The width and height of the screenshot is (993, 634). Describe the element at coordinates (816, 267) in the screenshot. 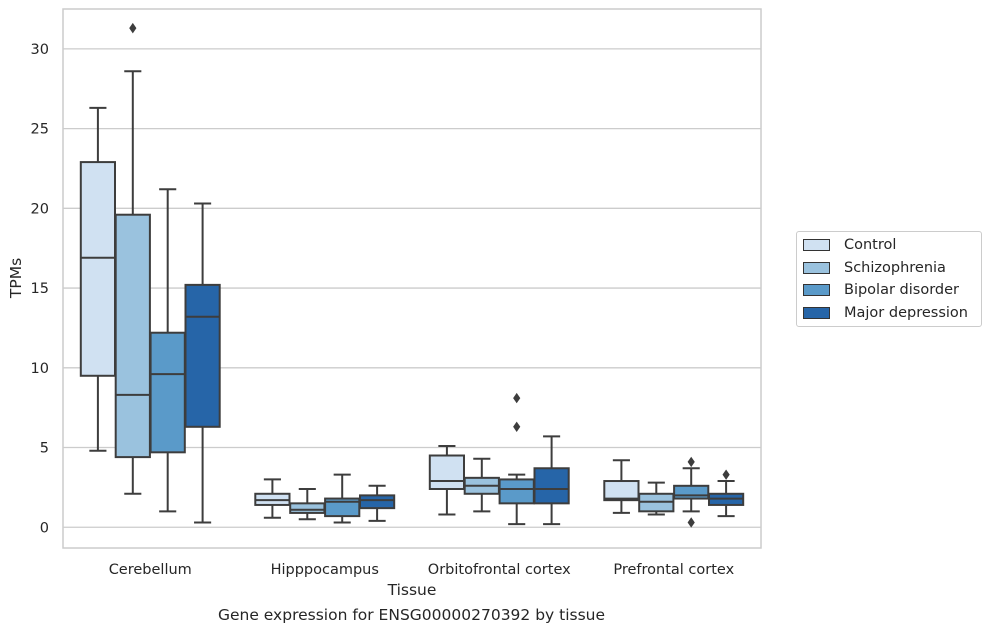

I see `legend-swatch-schizophrenia` at that location.